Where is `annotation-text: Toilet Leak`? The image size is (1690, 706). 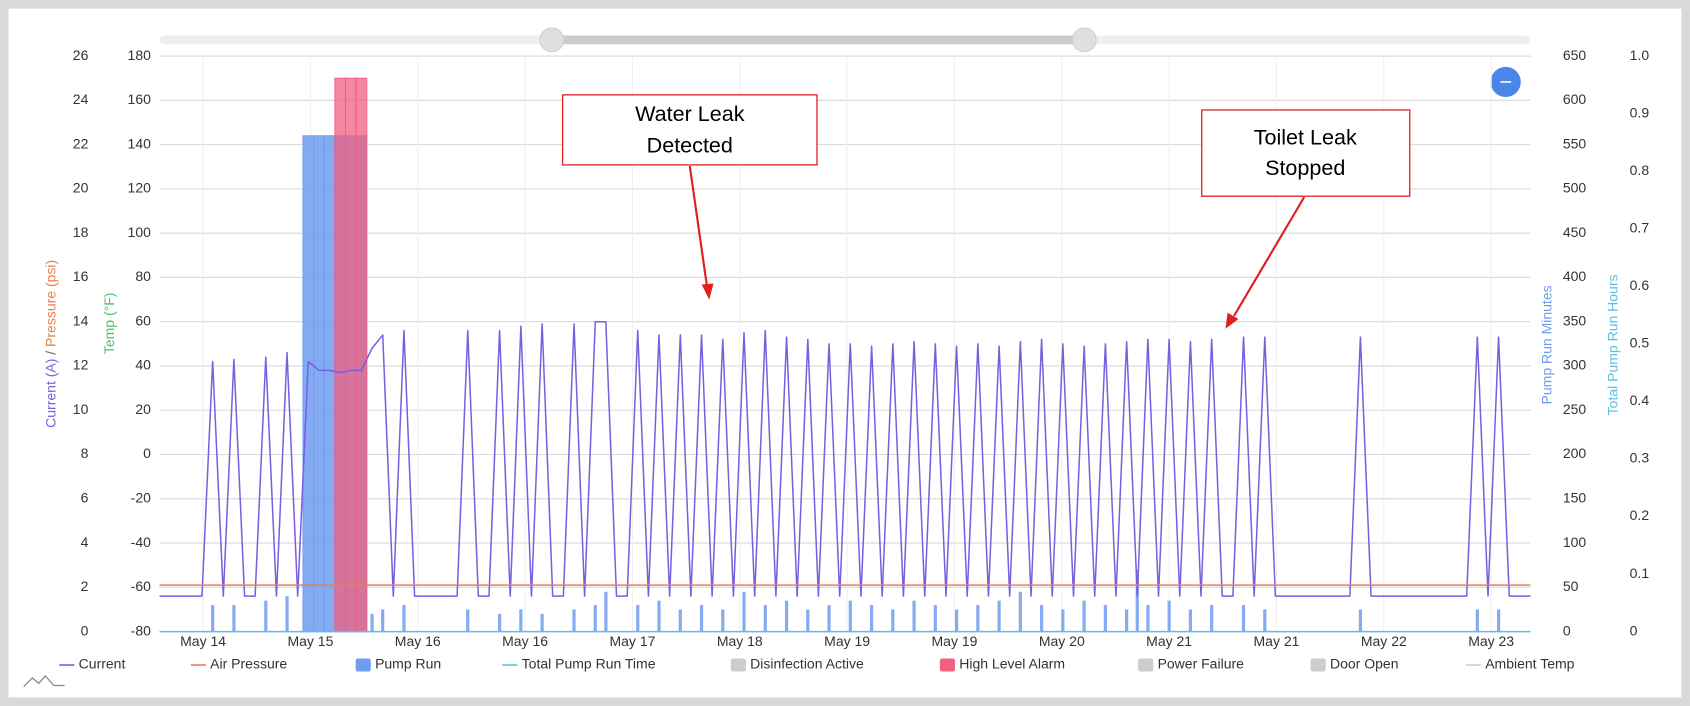 annotation-text: Toilet Leak is located at coordinates (1305, 137).